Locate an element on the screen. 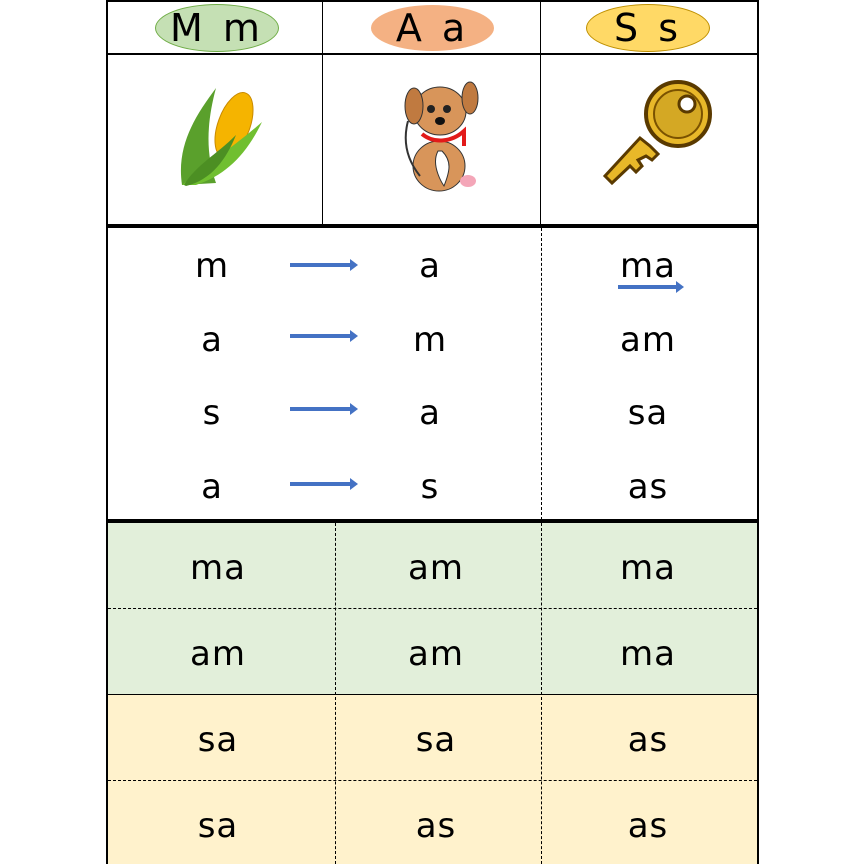 The width and height of the screenshot is (864, 864). blended-syllable: am is located at coordinates (648, 340).